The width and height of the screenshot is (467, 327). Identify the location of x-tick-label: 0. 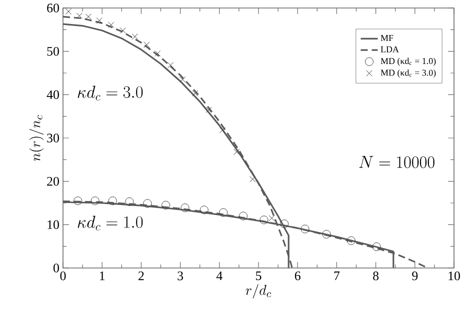
(63, 276).